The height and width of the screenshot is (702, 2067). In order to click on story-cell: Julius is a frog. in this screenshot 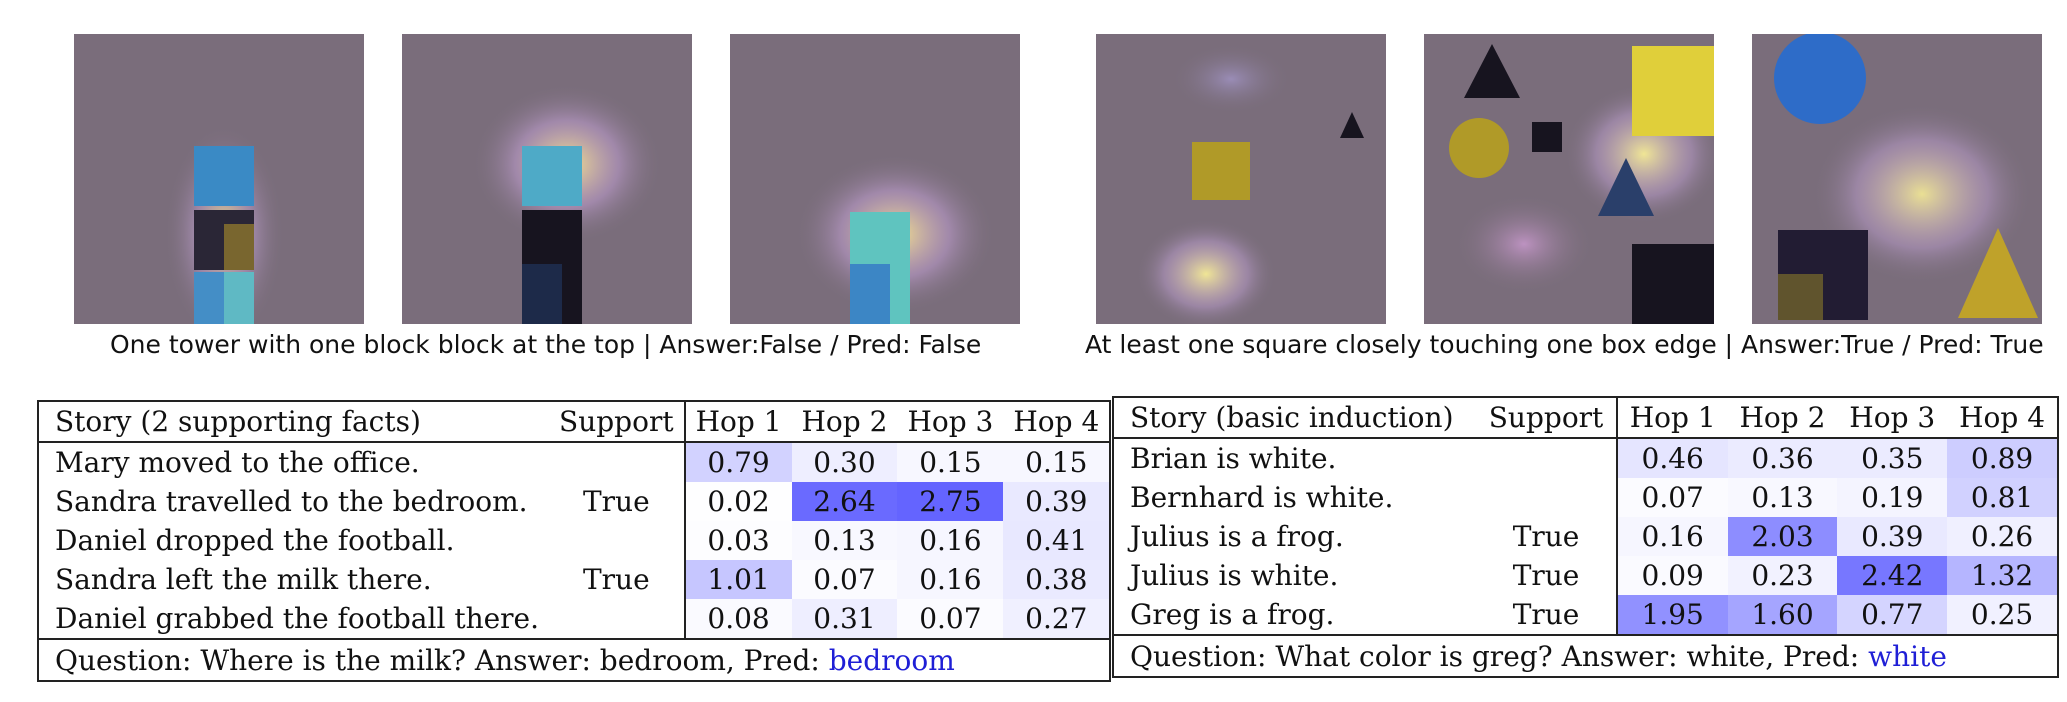, I will do `click(1237, 536)`.